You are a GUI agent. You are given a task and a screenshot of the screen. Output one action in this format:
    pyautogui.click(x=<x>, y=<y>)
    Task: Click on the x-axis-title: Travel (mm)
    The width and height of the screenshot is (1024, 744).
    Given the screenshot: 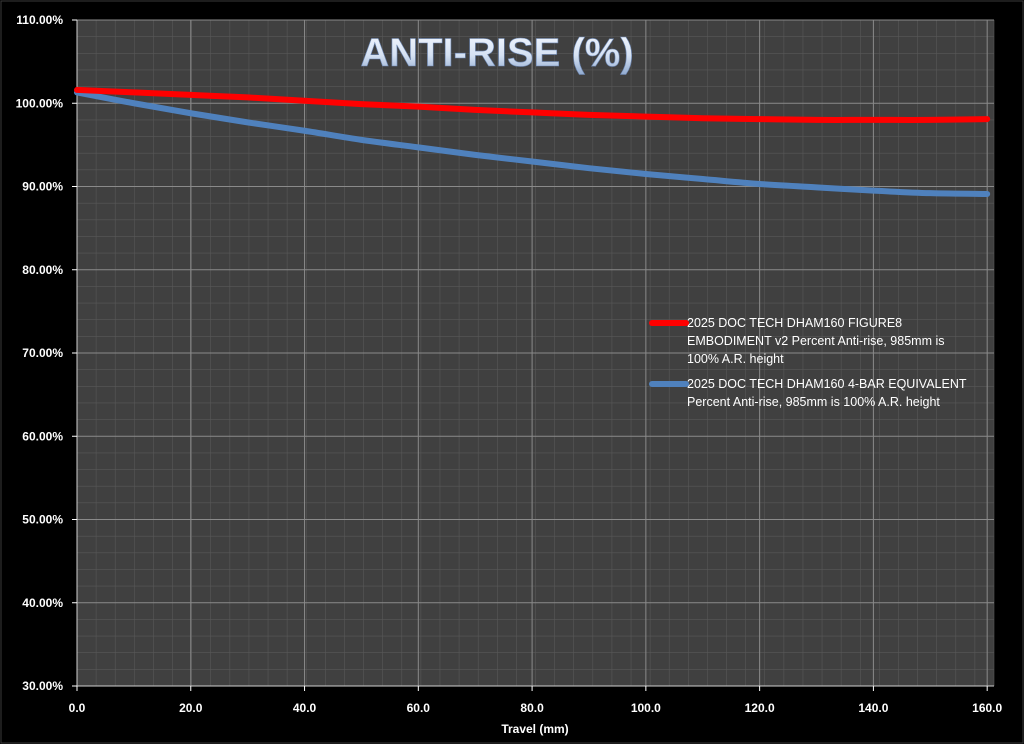 What is the action you would take?
    pyautogui.click(x=534, y=729)
    